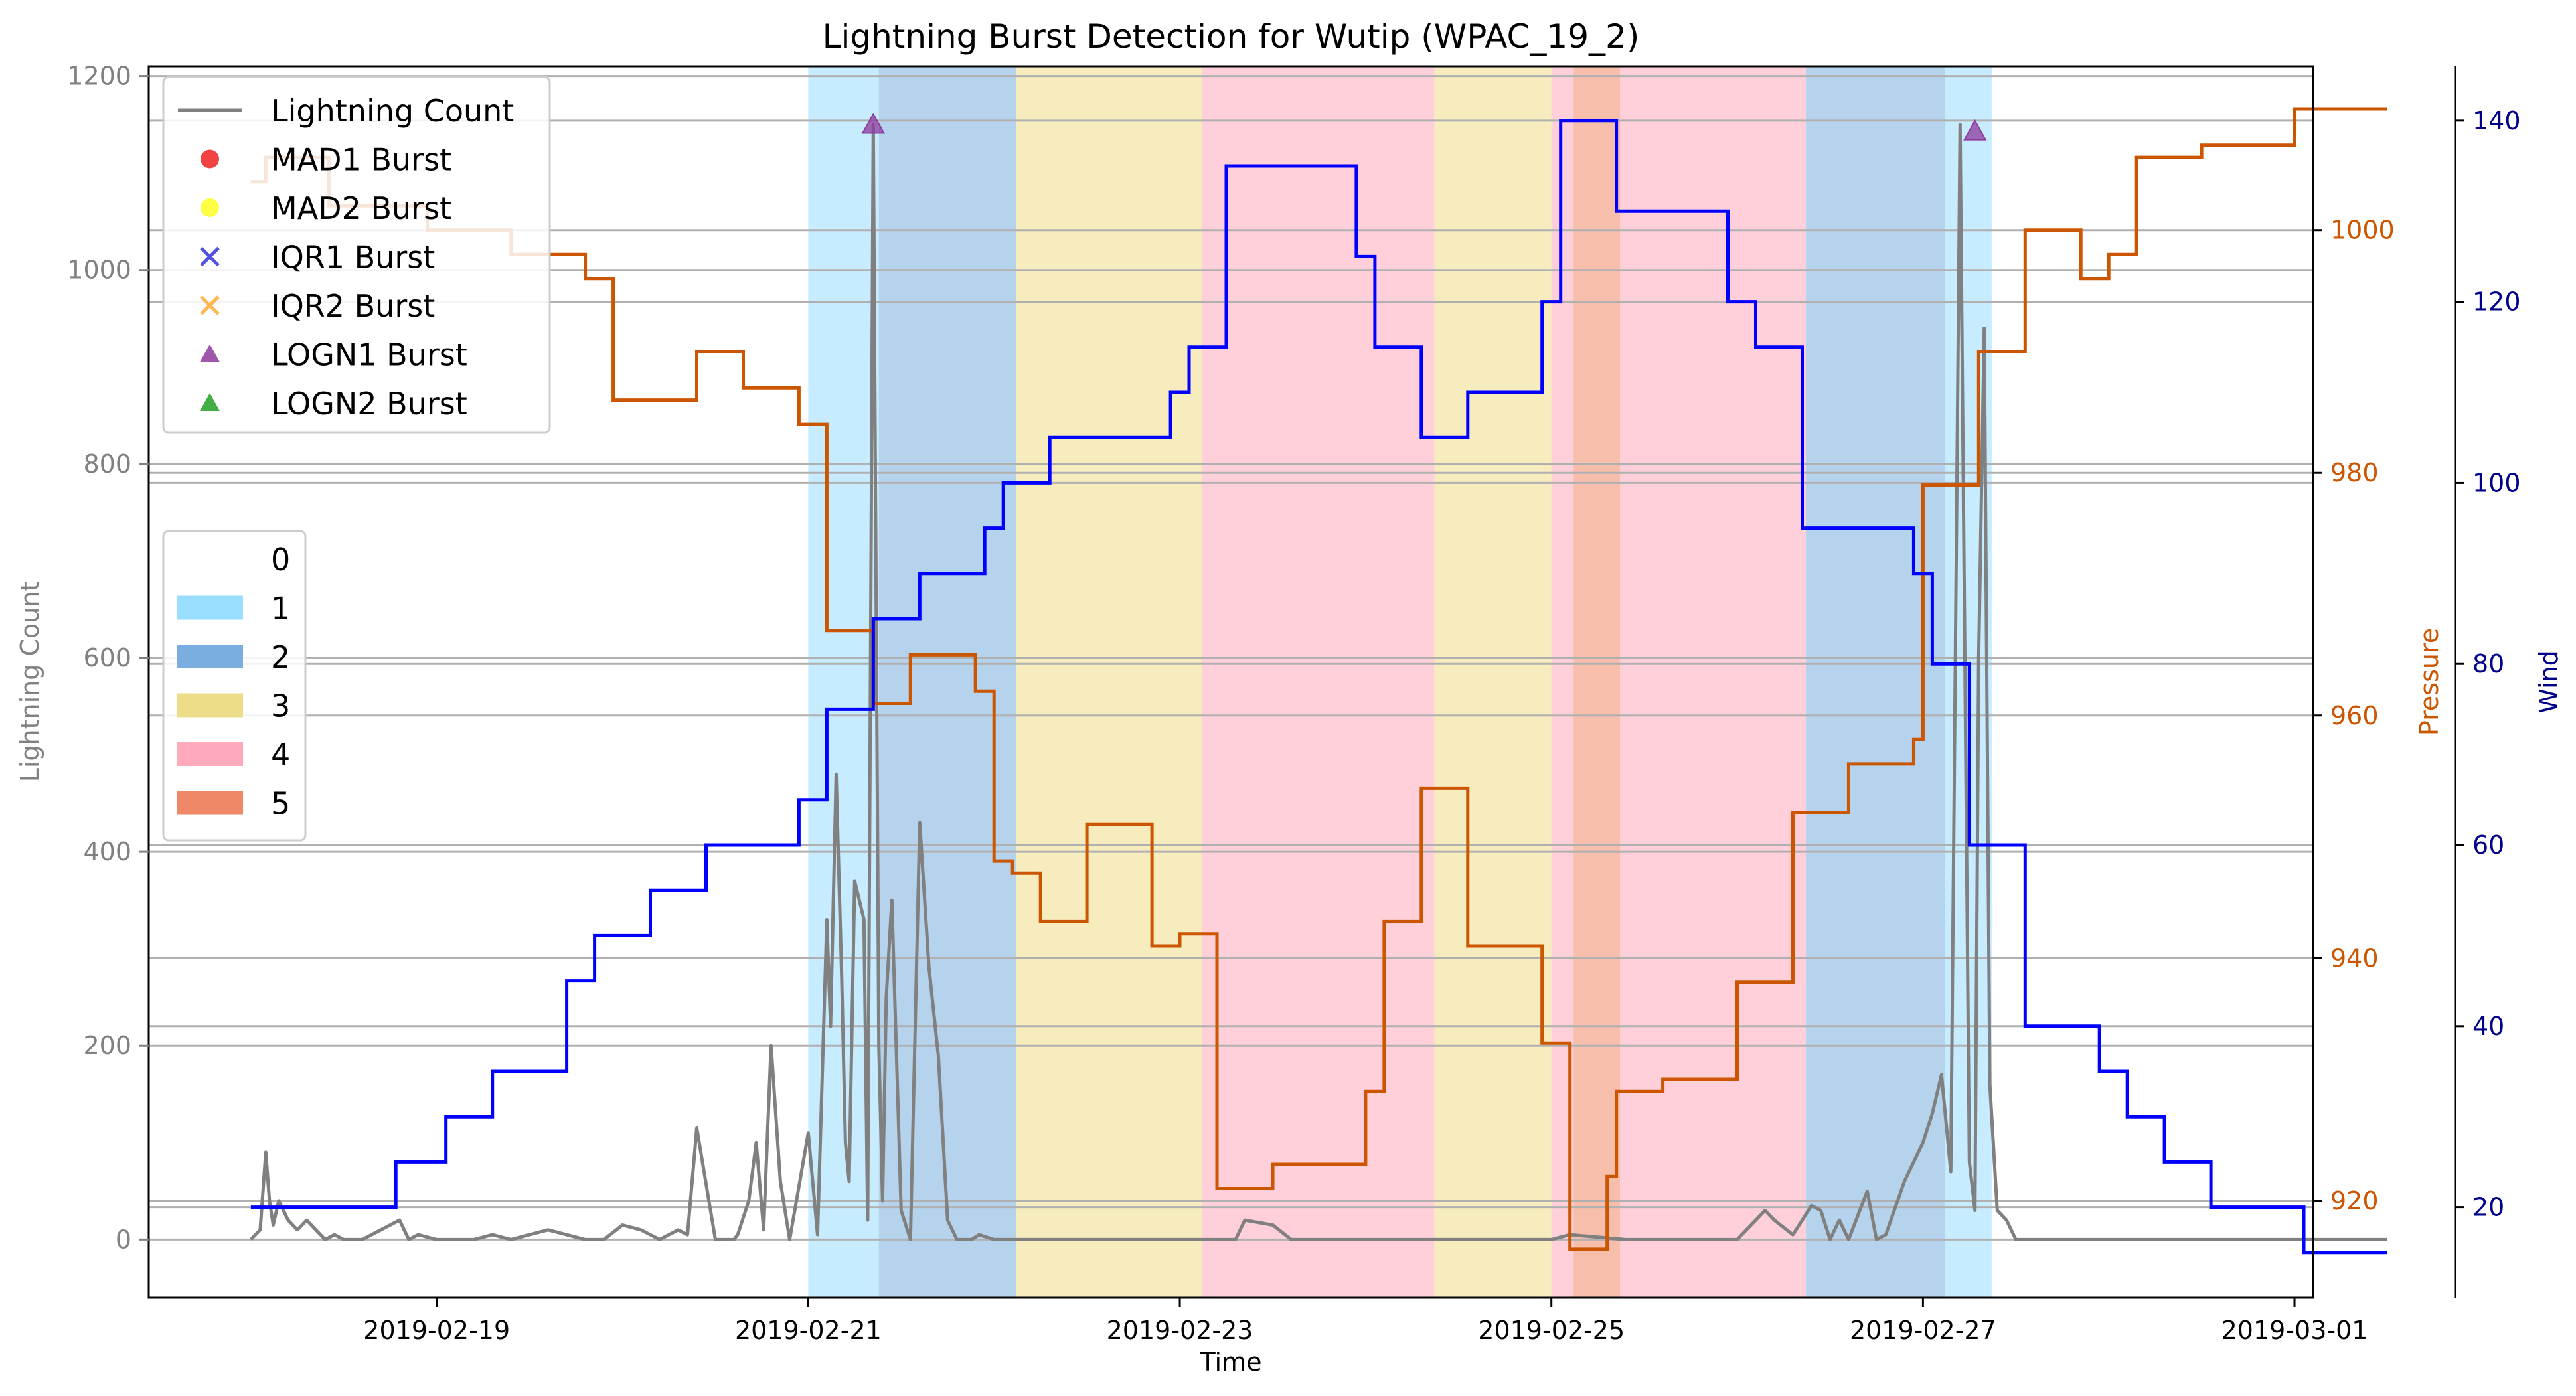 The height and width of the screenshot is (1396, 2576). I want to click on legend-cat-label: 3, so click(280, 706).